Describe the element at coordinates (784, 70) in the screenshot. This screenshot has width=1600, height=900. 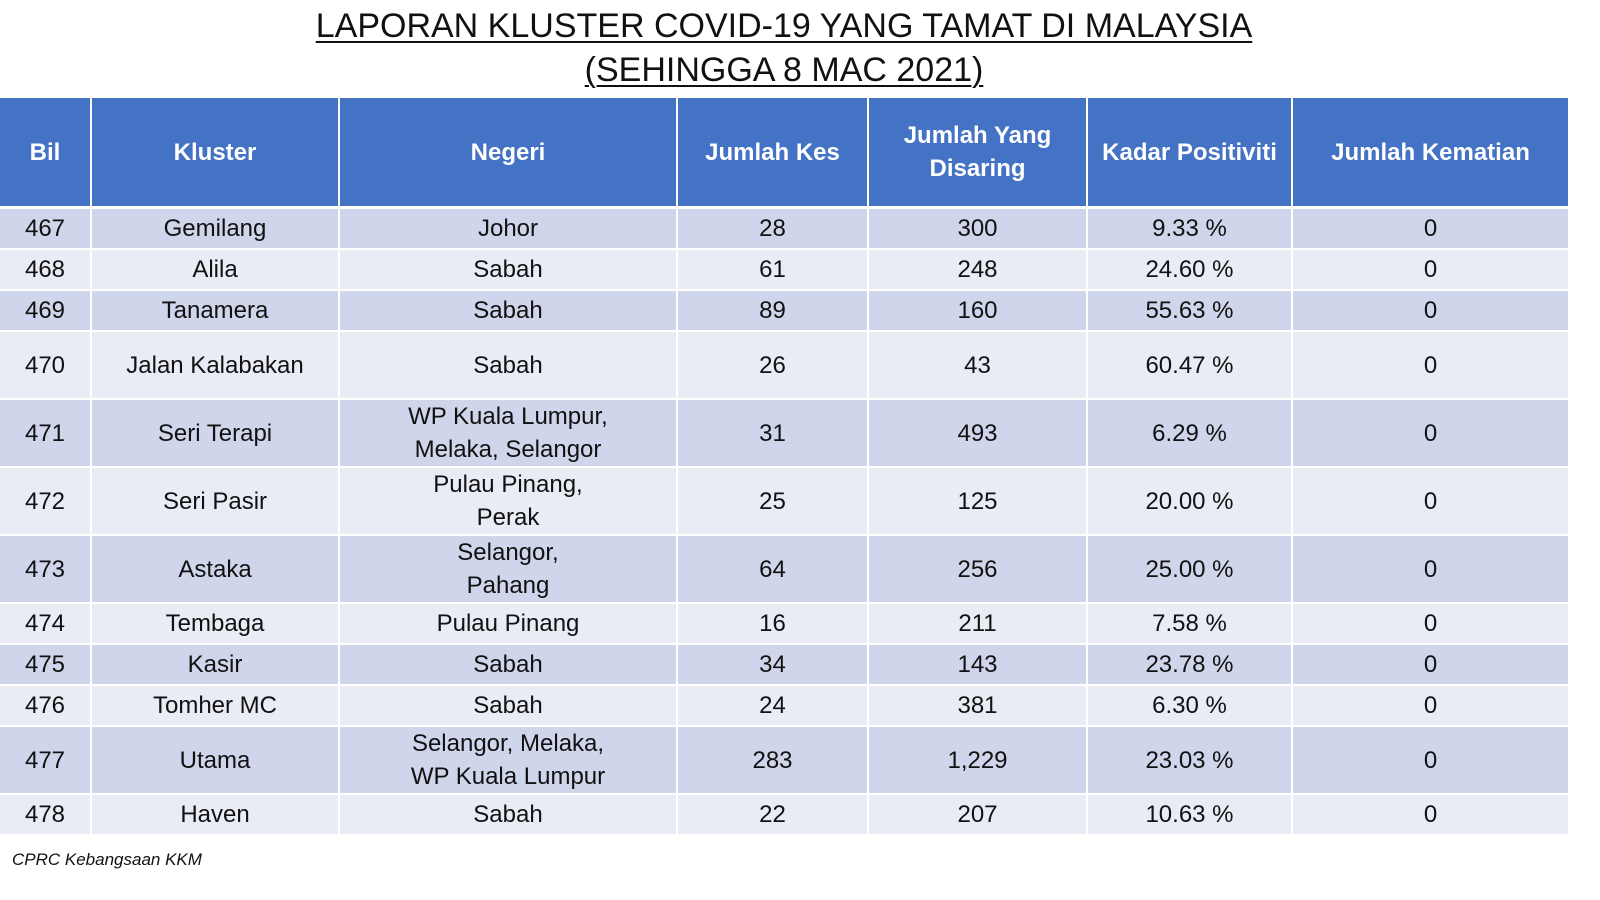
I see `title-line-2: (SEHINGGA 8 MAC 2021)` at that location.